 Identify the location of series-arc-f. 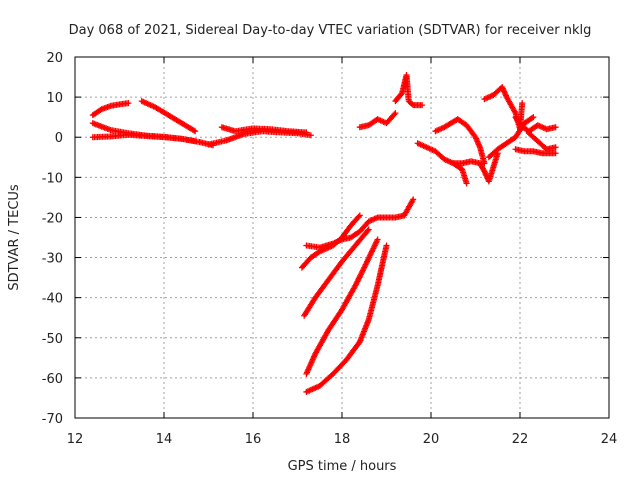
(264, 130).